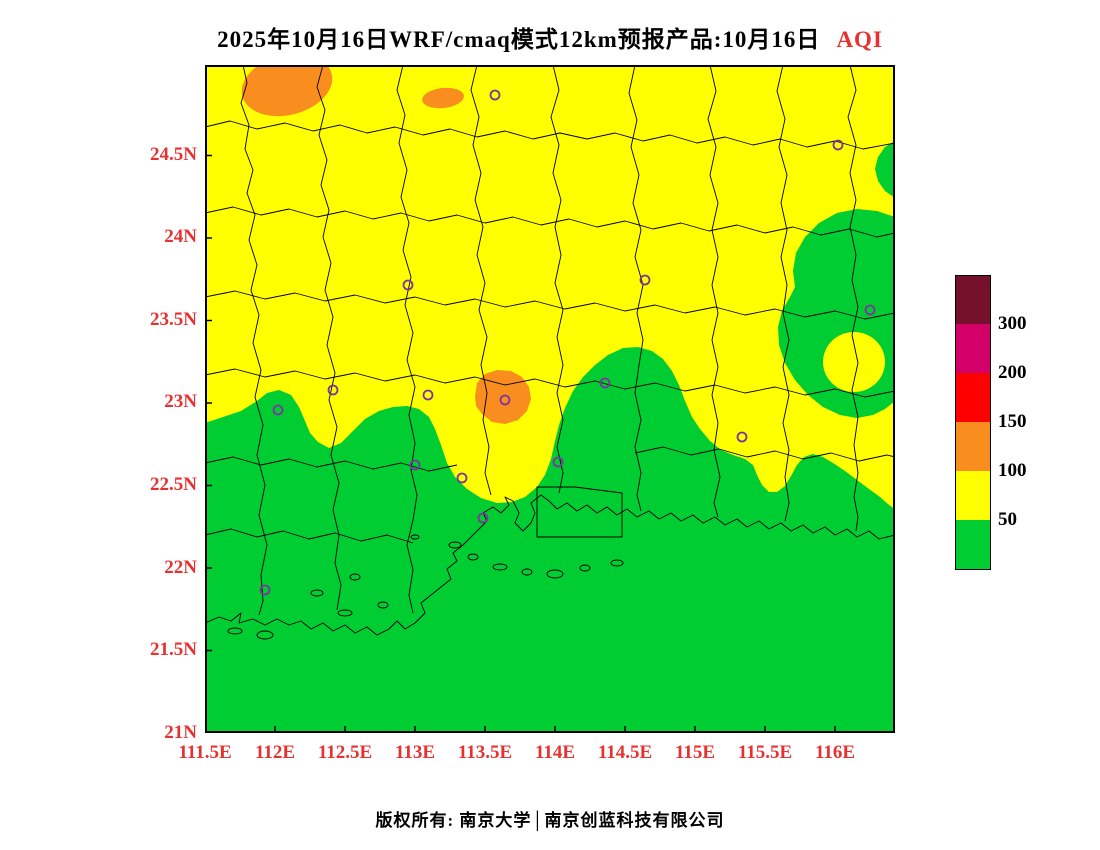 This screenshot has height=850, width=1100. I want to click on x-tick-label: 113.5E, so click(485, 752).